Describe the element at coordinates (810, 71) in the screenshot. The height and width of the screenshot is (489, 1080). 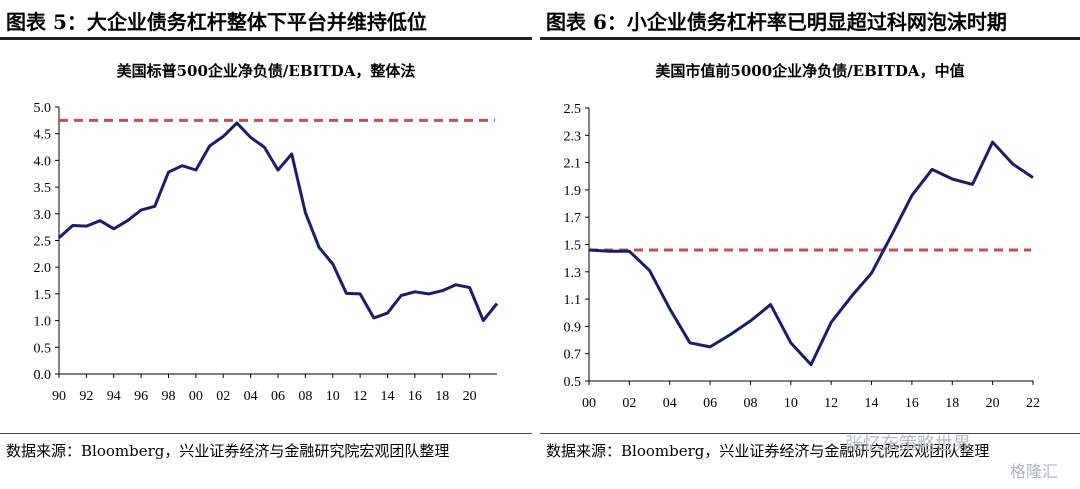
I see `chart-title: 美国市值前5000企业净负债/EBITDA，中值` at that location.